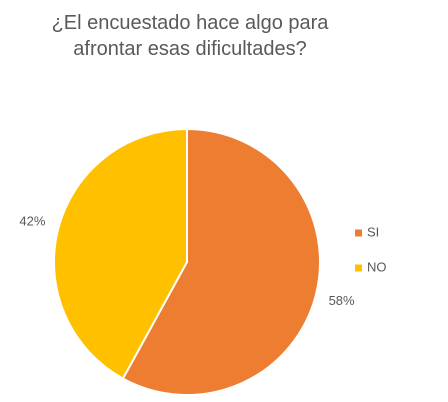 The image size is (448, 402). What do you see at coordinates (32, 221) in the screenshot?
I see `data-label: 42%` at bounding box center [32, 221].